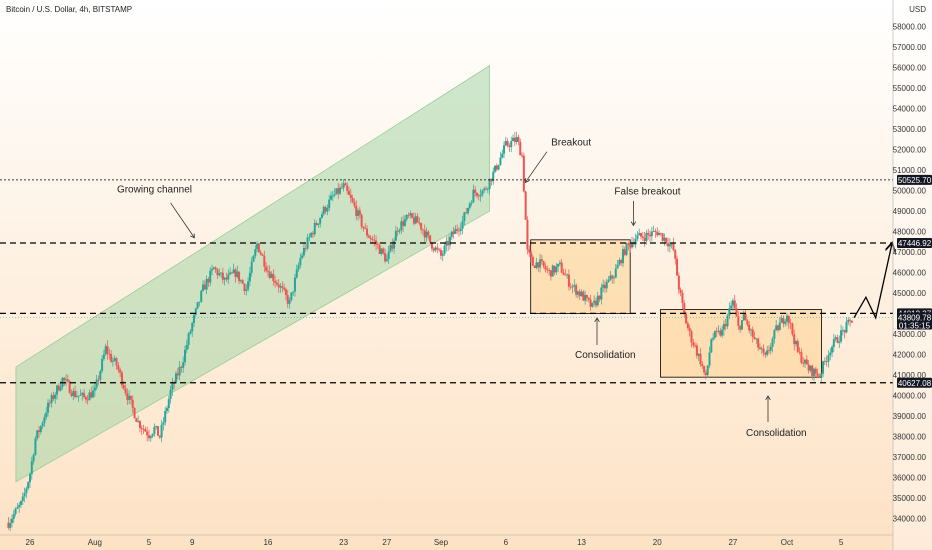 The image size is (932, 550). What do you see at coordinates (787, 542) in the screenshot?
I see `x-tick-12: Oct` at bounding box center [787, 542].